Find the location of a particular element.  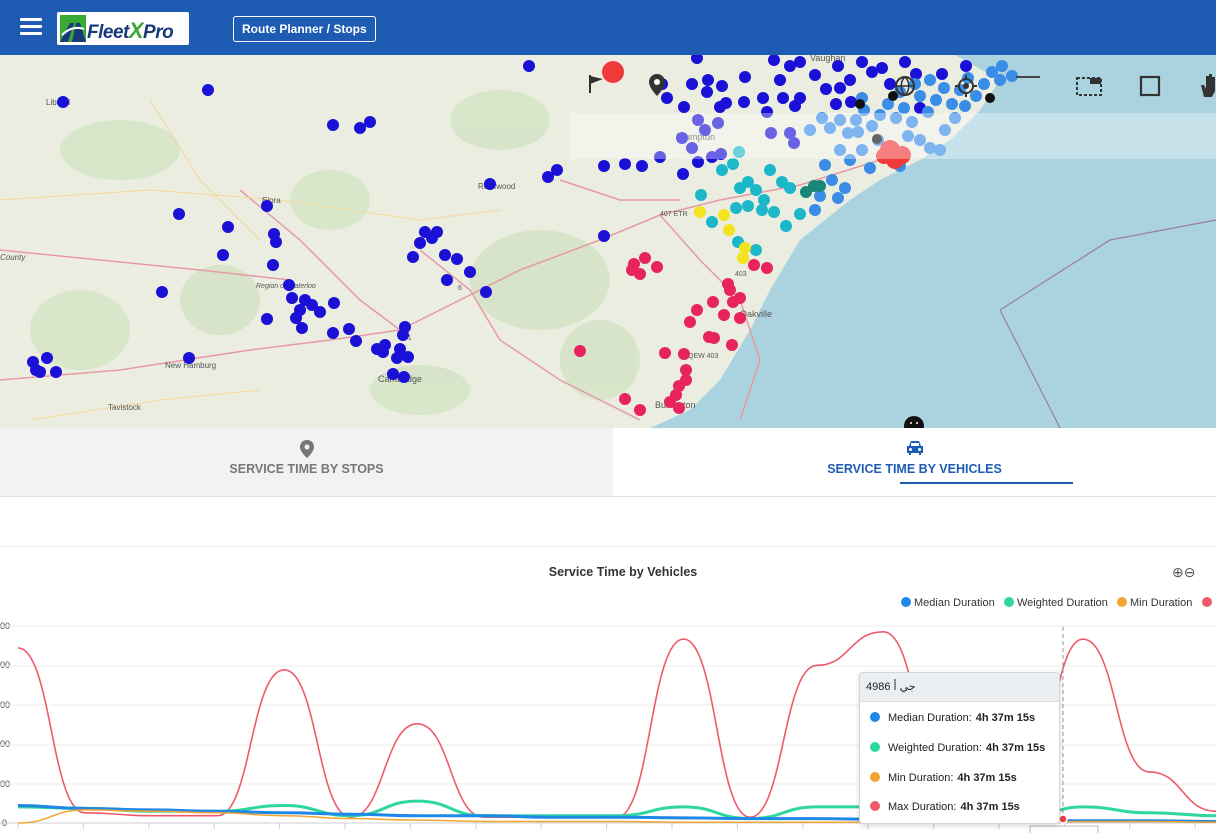

divider is located at coordinates (608, 546).